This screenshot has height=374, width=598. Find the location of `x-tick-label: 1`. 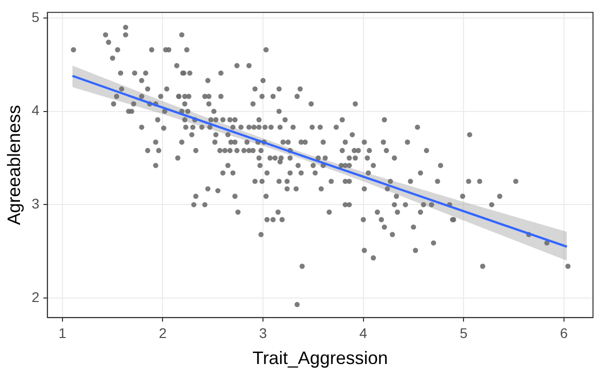

x-tick-label: 1 is located at coordinates (62, 332).